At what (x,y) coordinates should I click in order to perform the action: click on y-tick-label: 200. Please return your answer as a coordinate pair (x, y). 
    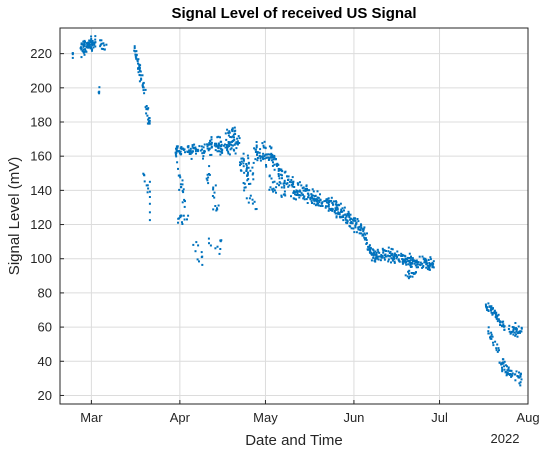
    Looking at the image, I should click on (41, 87).